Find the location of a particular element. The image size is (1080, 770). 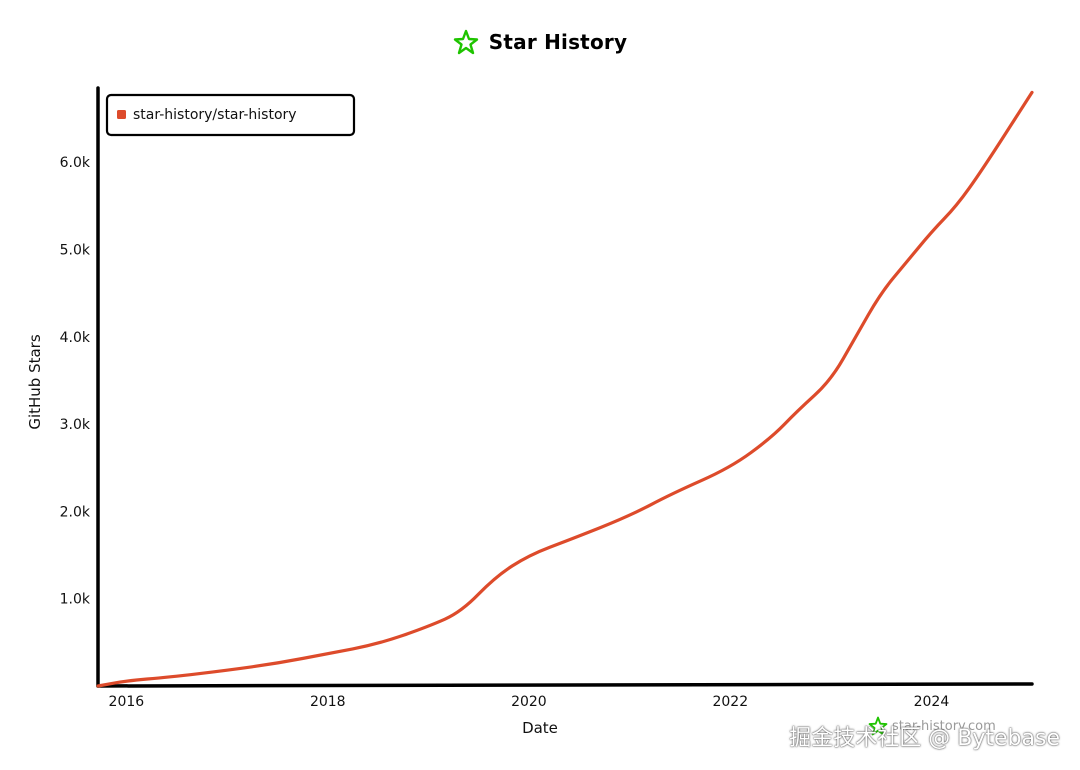

footer-site: star-history.com is located at coordinates (944, 726).